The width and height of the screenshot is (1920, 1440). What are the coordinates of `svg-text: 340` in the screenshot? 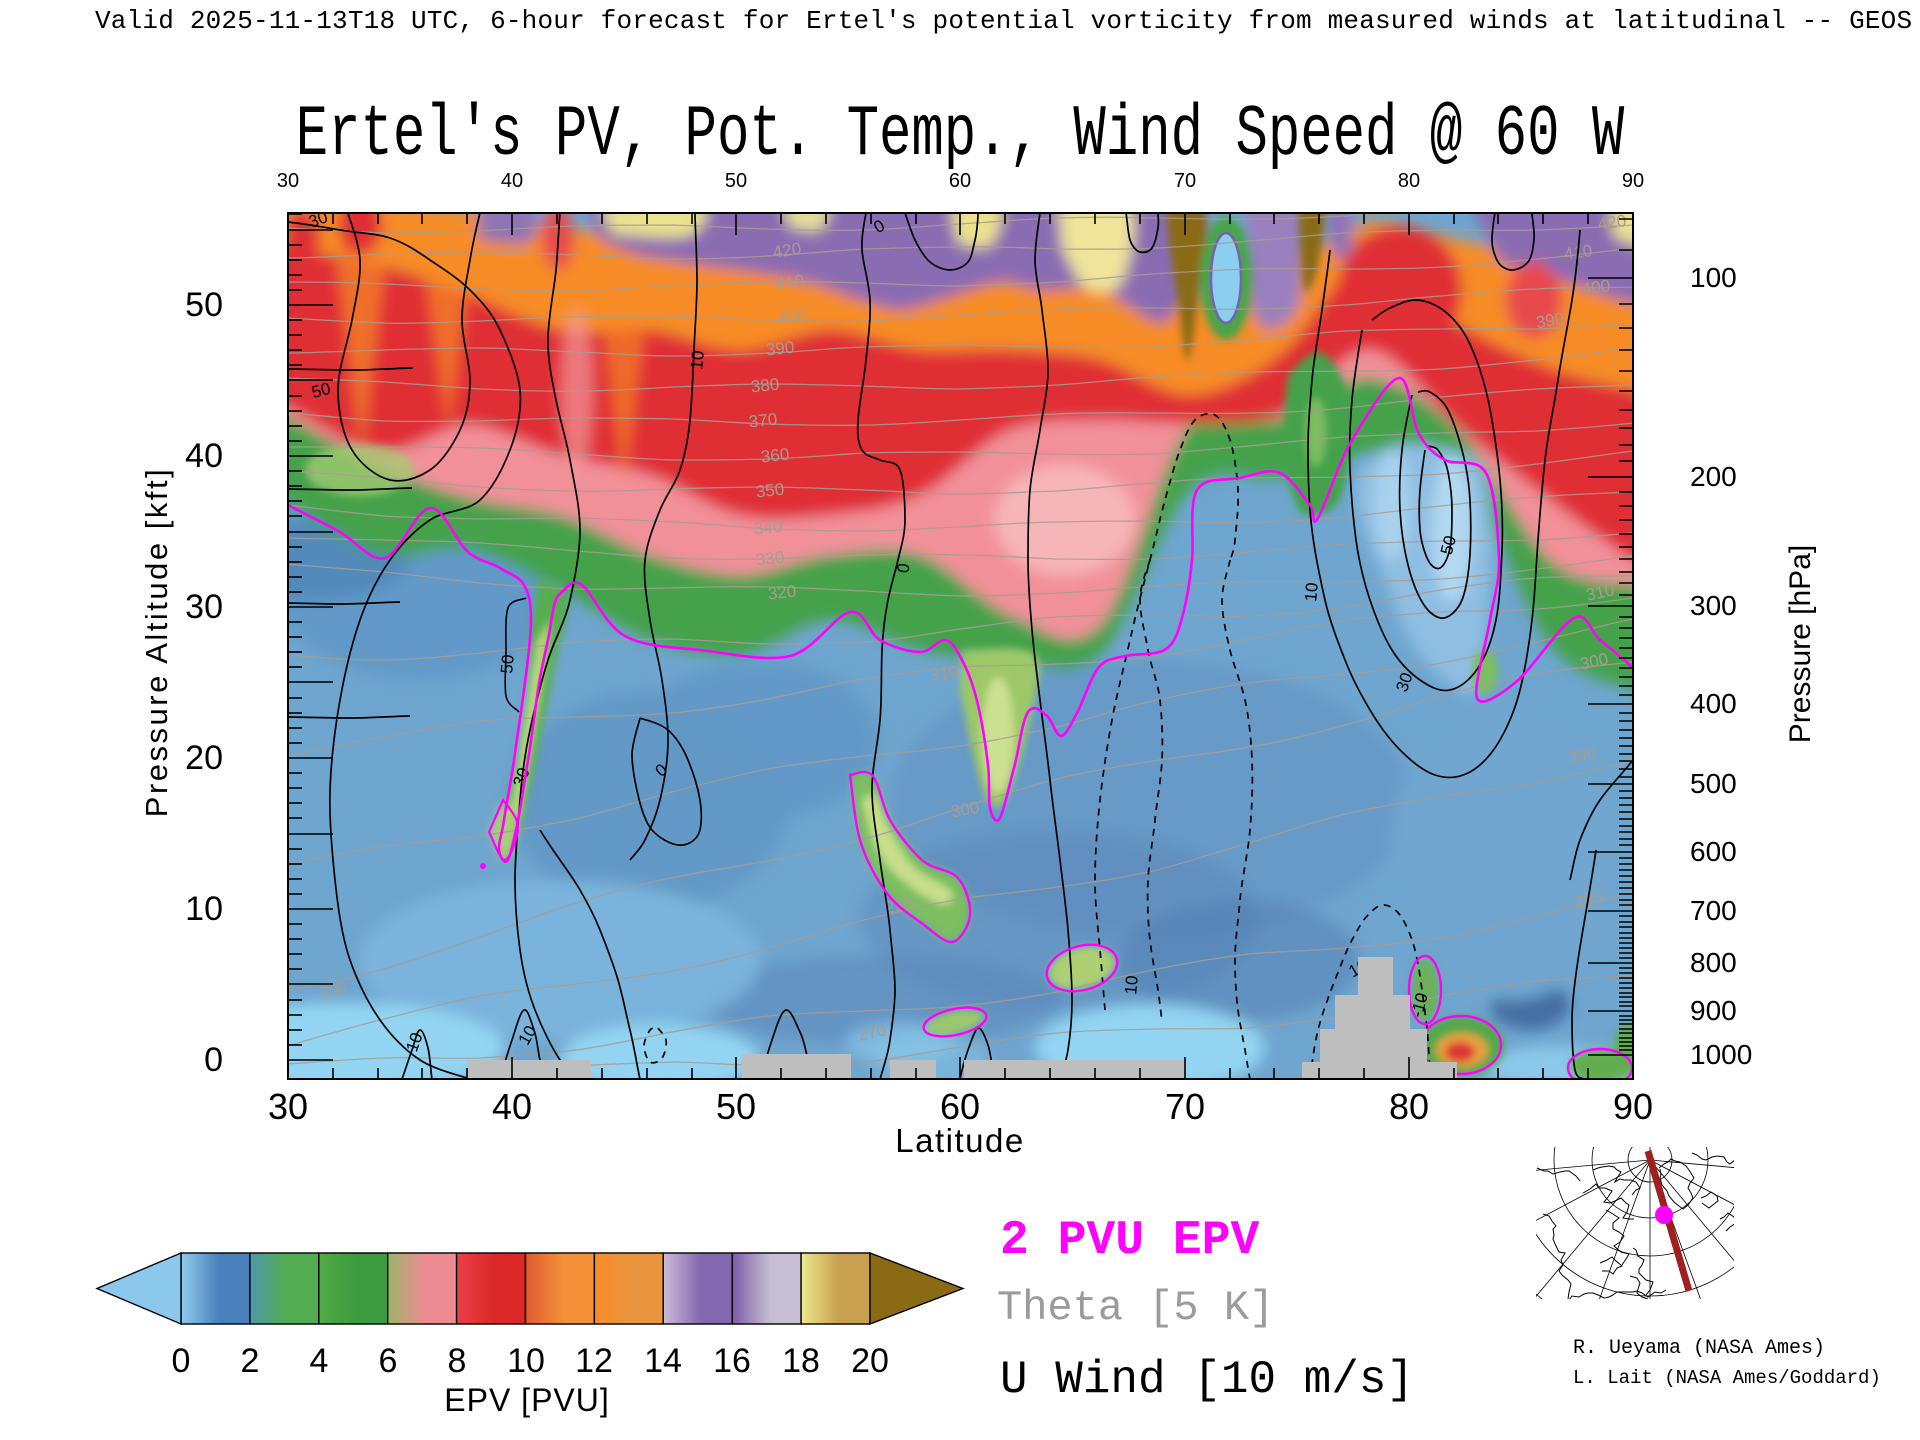 It's located at (768, 528).